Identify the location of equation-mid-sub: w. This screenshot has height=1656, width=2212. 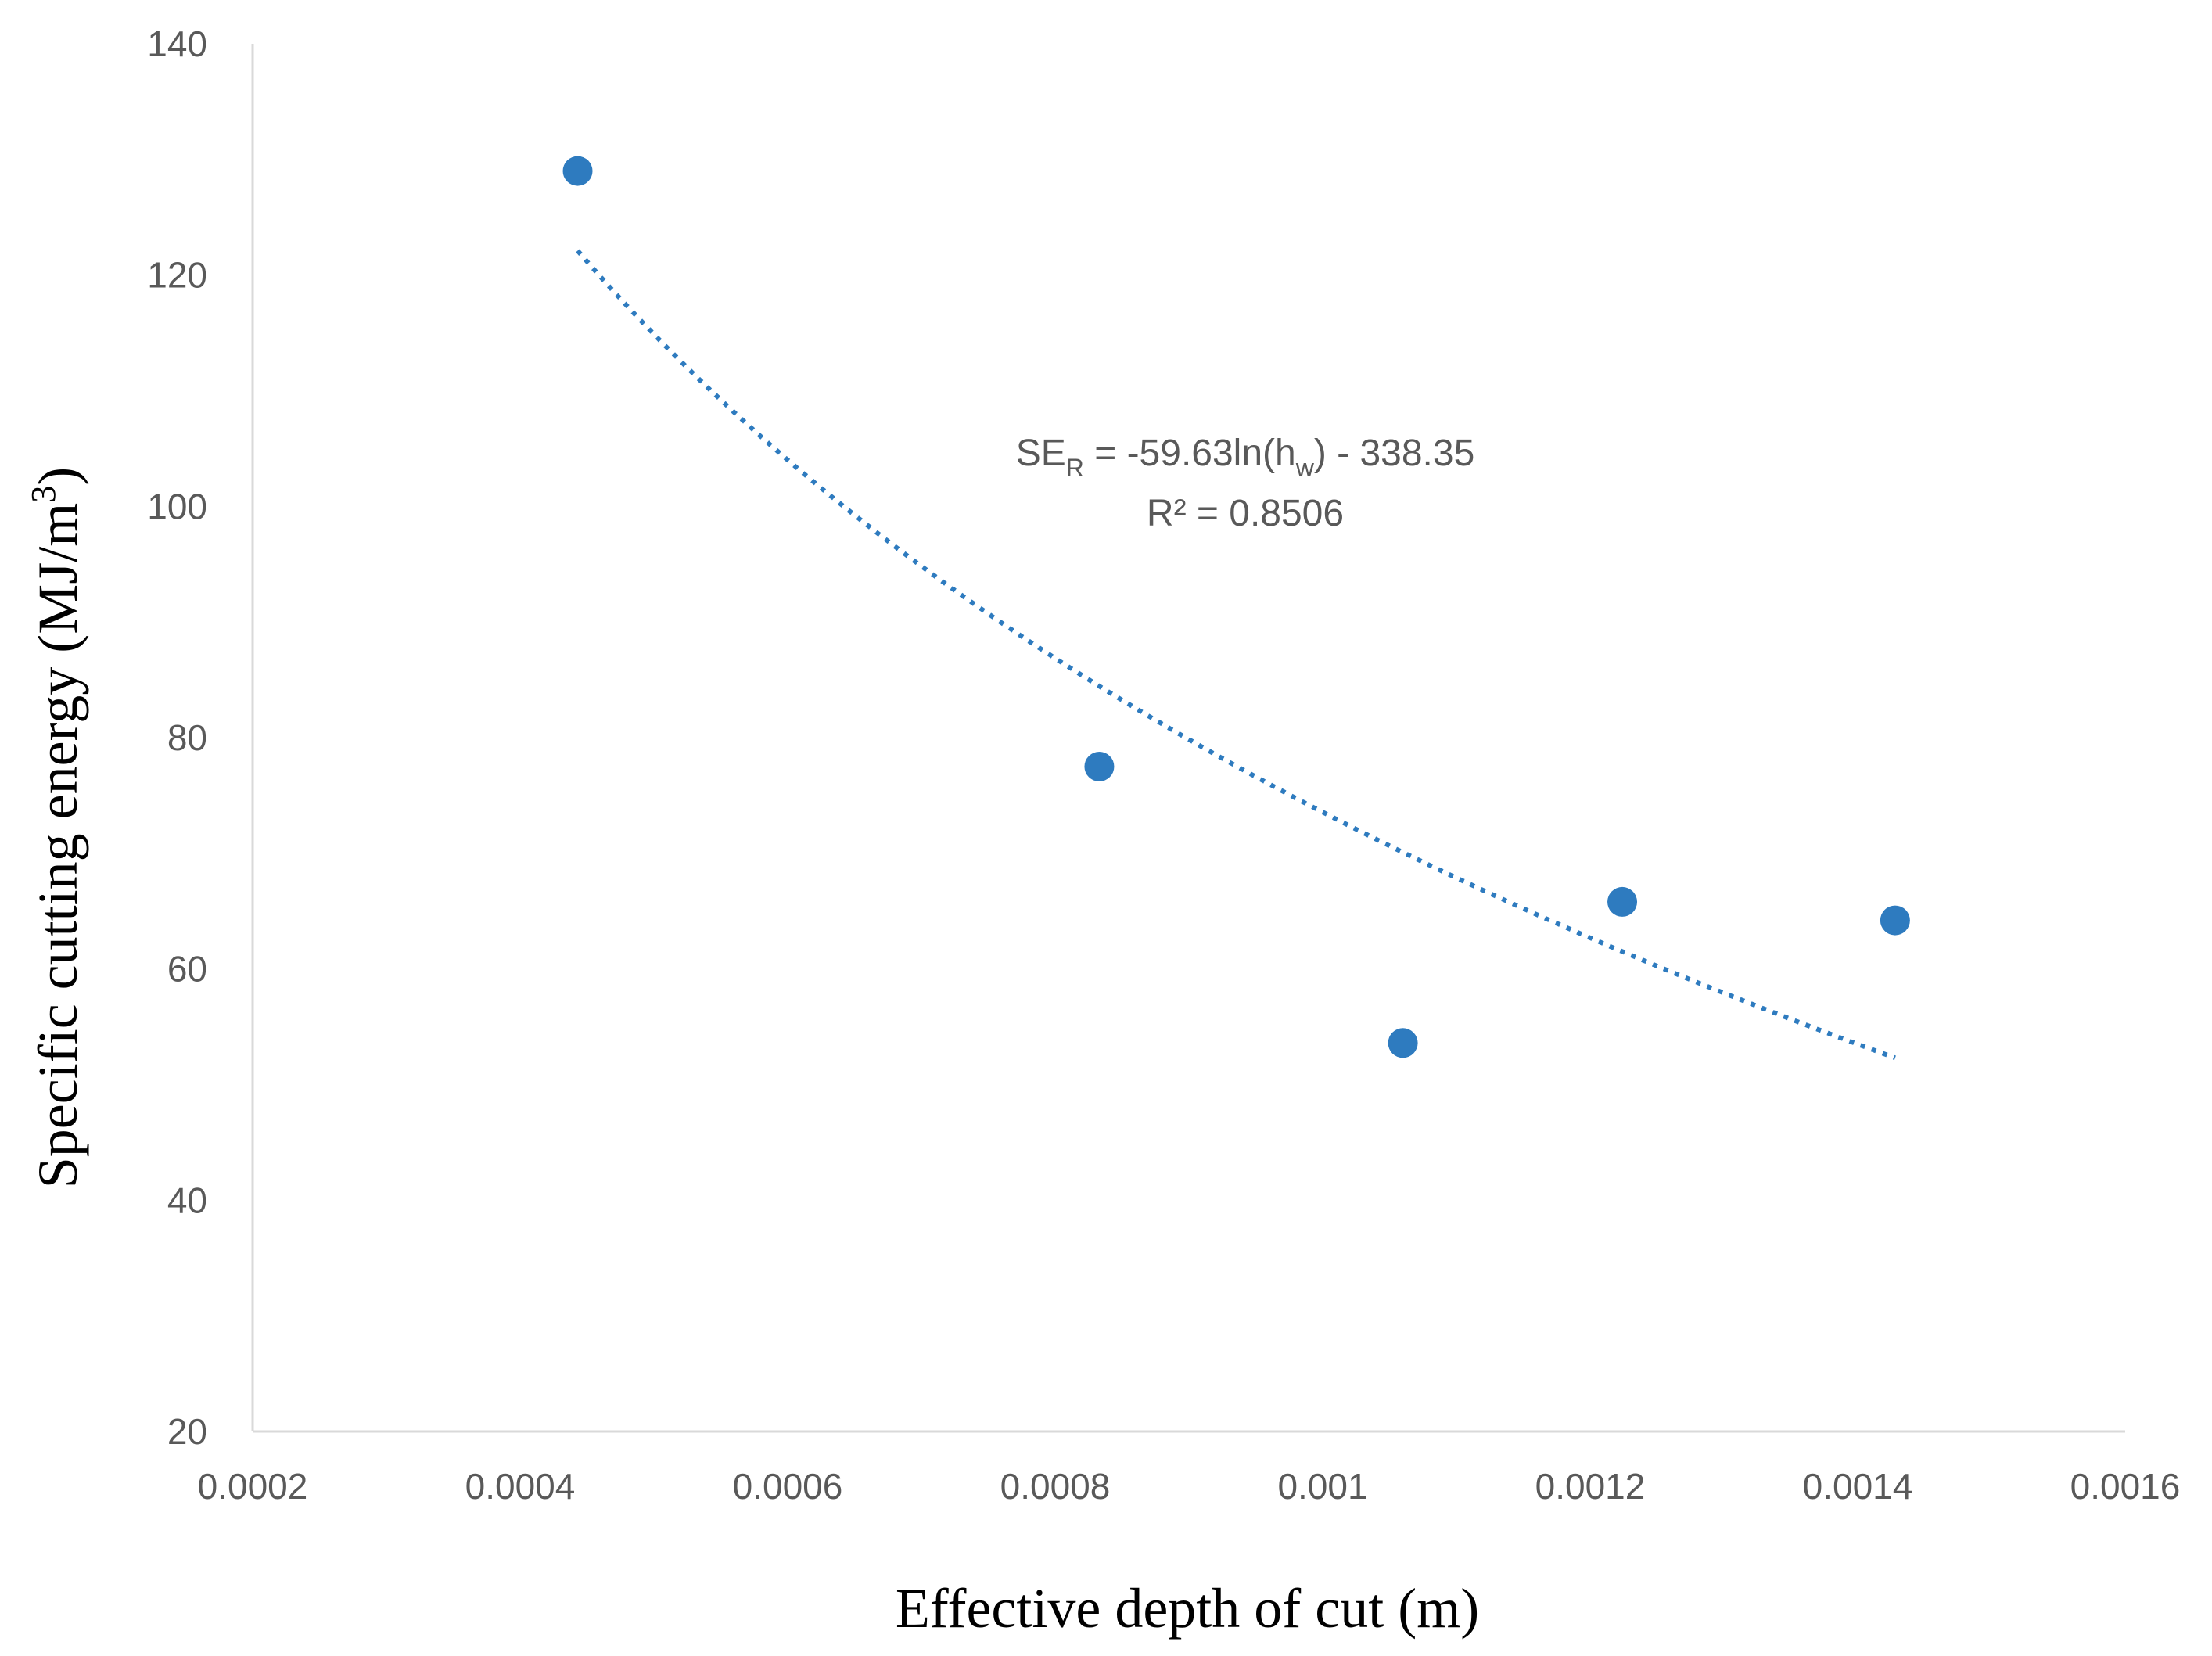
(1305, 468).